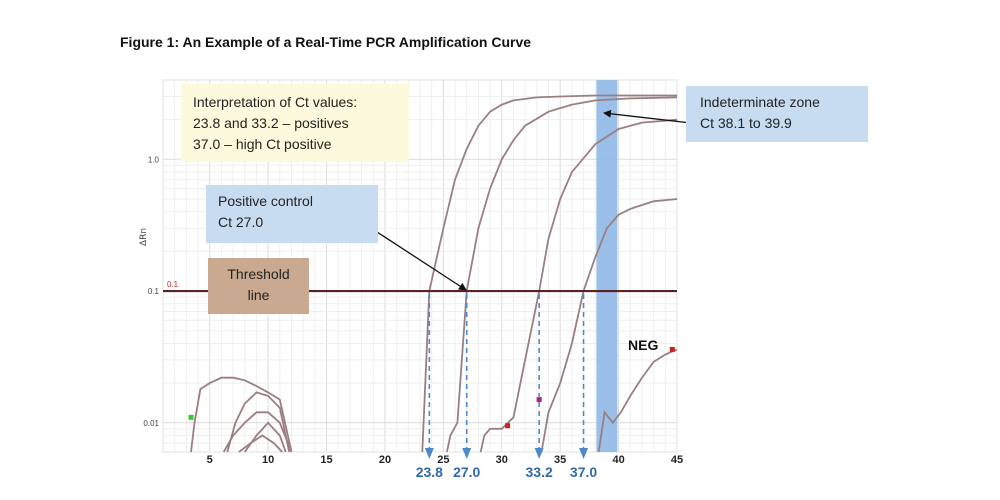 The height and width of the screenshot is (500, 1000). I want to click on positive-control-note: Positive control Ct 27.0, so click(292, 214).